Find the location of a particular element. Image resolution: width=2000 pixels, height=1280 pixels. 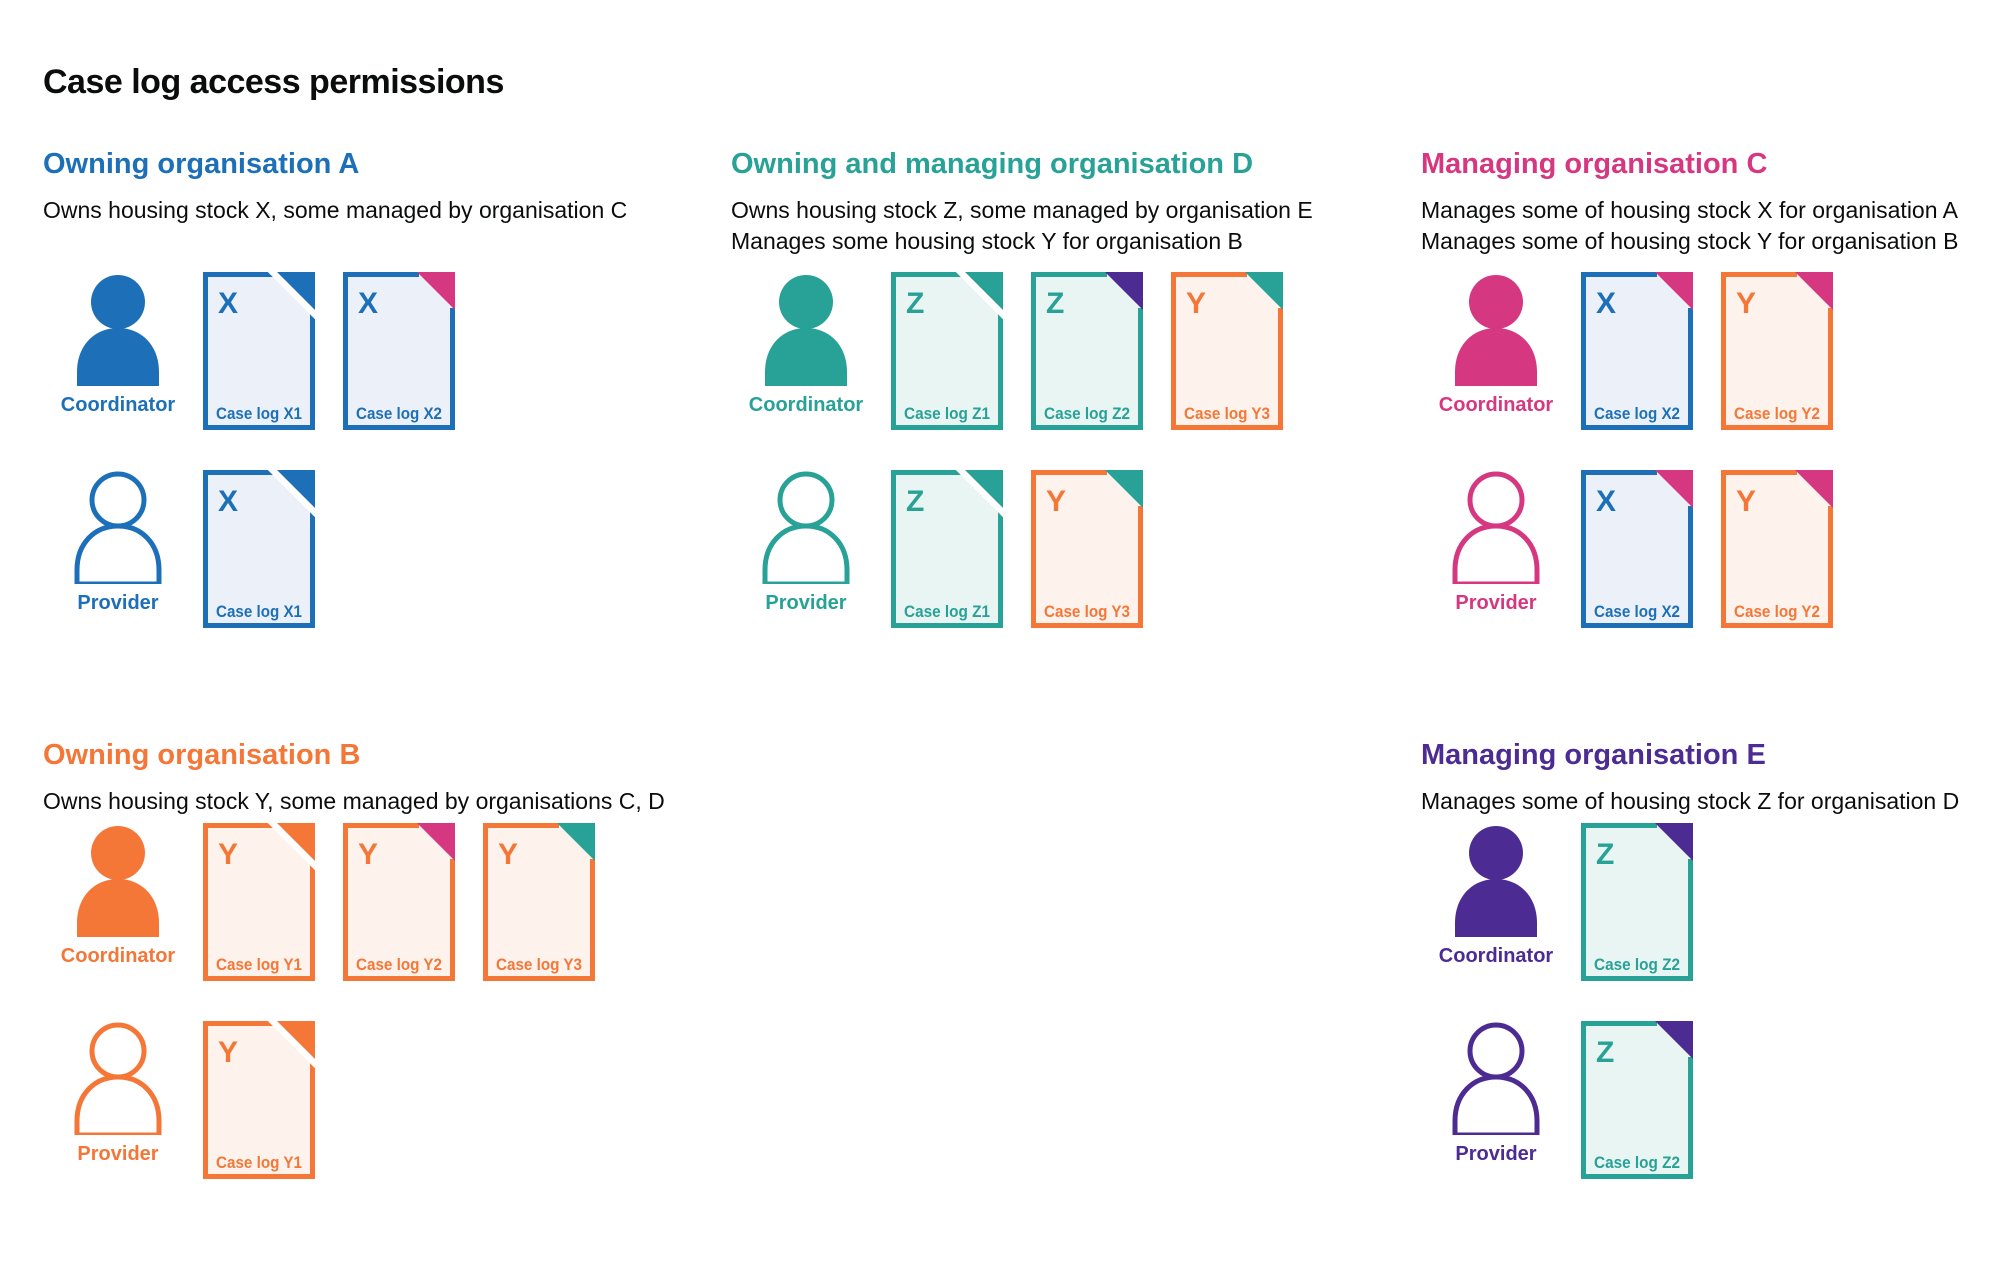

doc-label: Case log Z2 is located at coordinates (1637, 1162).